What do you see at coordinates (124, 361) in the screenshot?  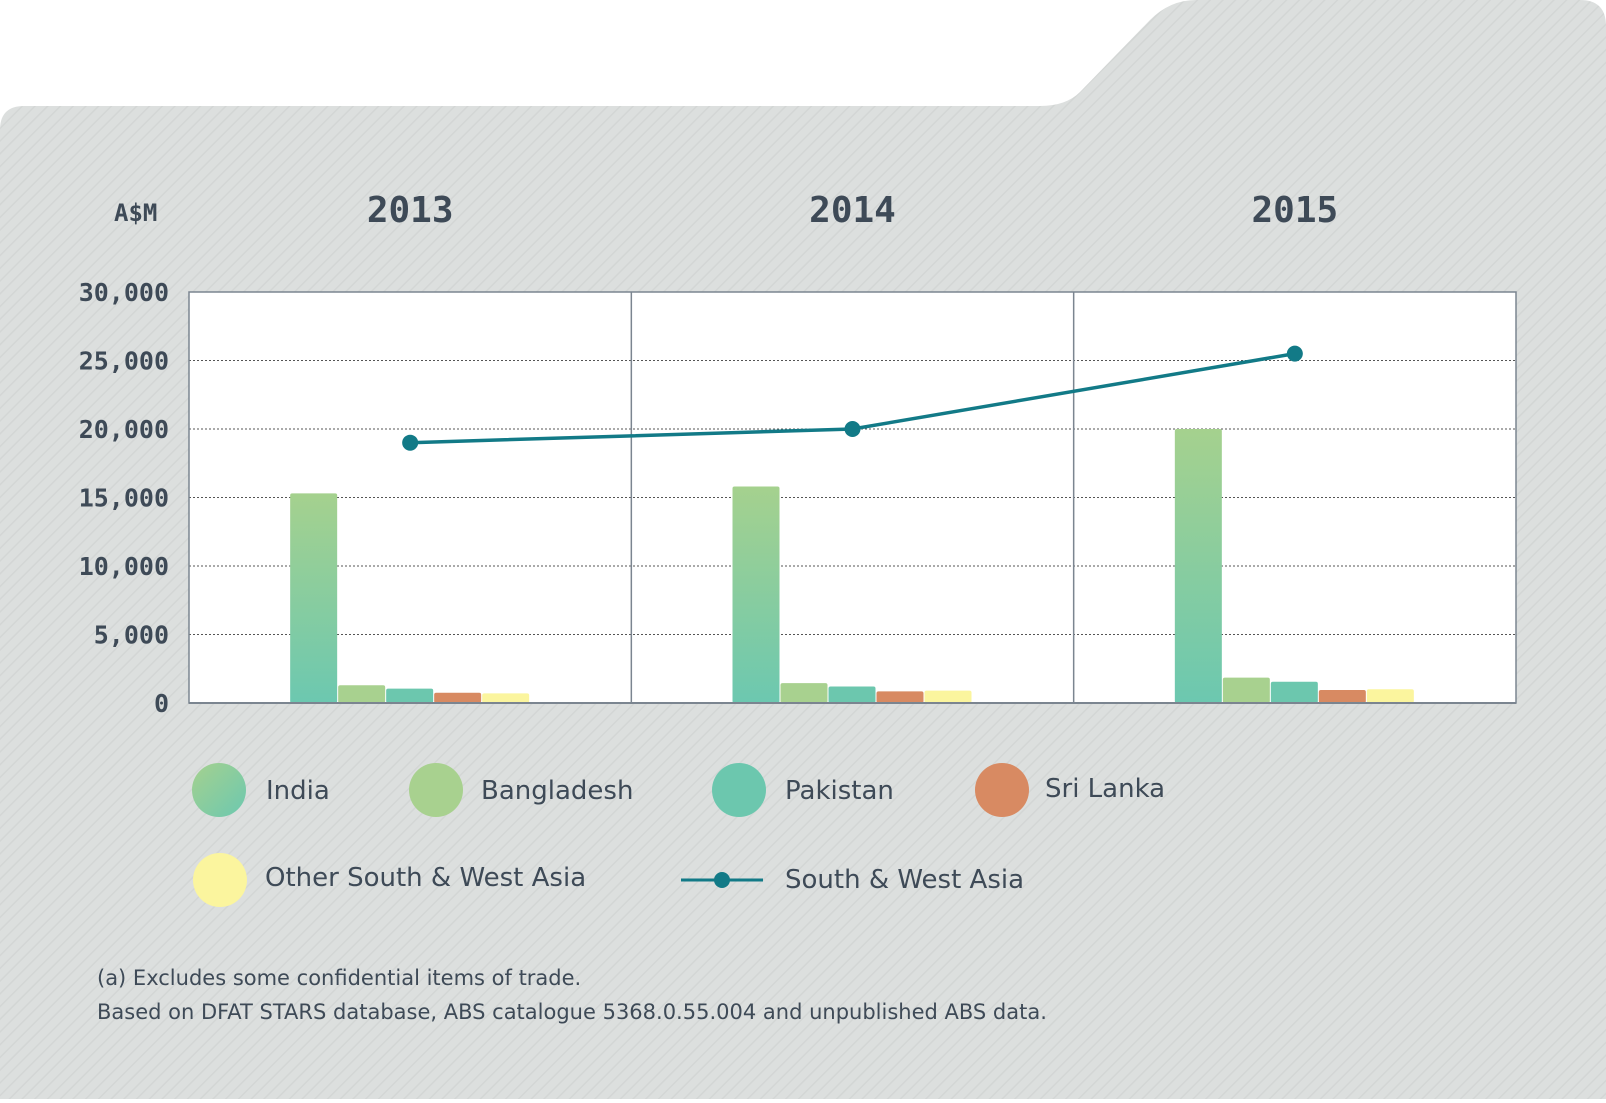 I see `y-tick-label: 25,000` at bounding box center [124, 361].